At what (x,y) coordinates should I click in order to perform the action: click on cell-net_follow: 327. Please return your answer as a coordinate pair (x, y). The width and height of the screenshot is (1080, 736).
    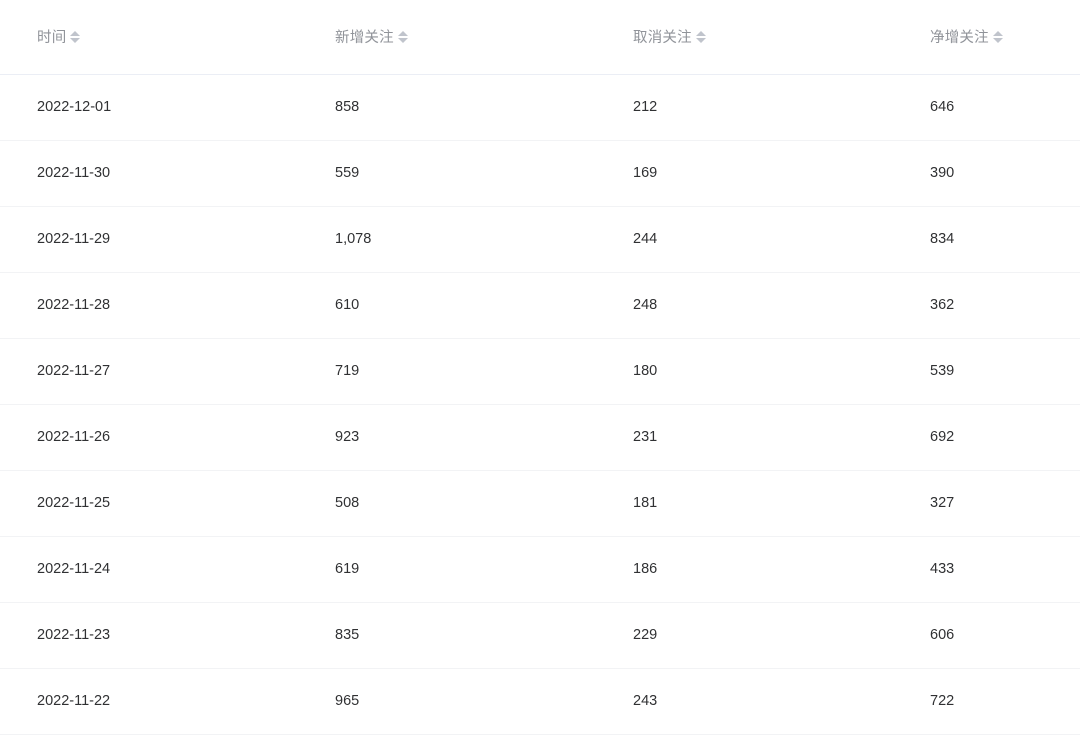
    Looking at the image, I should click on (986, 503).